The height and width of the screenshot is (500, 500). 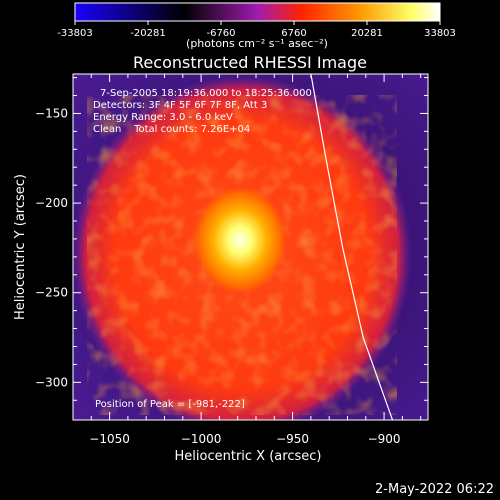 I want to click on y-tick-label: −250, so click(x=51, y=293).